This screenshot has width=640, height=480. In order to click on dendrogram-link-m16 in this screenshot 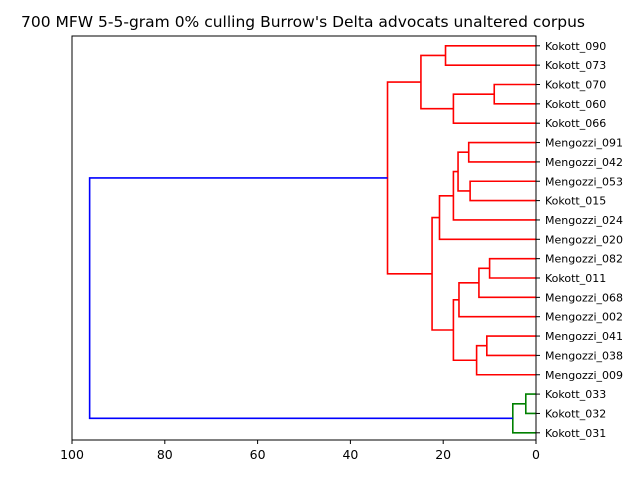, I will do `click(442, 273)`.